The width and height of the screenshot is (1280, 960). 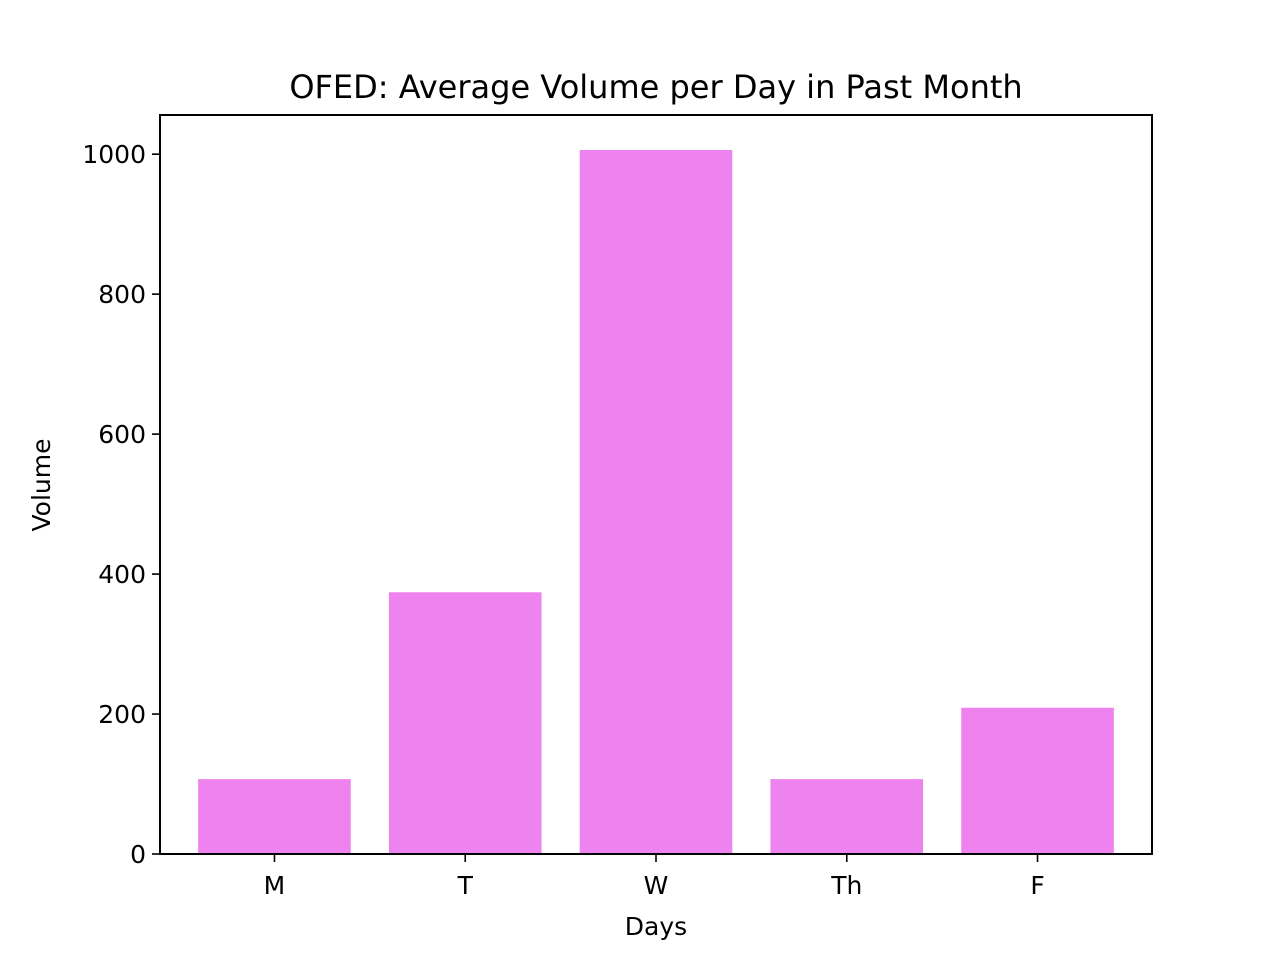 What do you see at coordinates (465, 885) in the screenshot?
I see `x-tick-label: T` at bounding box center [465, 885].